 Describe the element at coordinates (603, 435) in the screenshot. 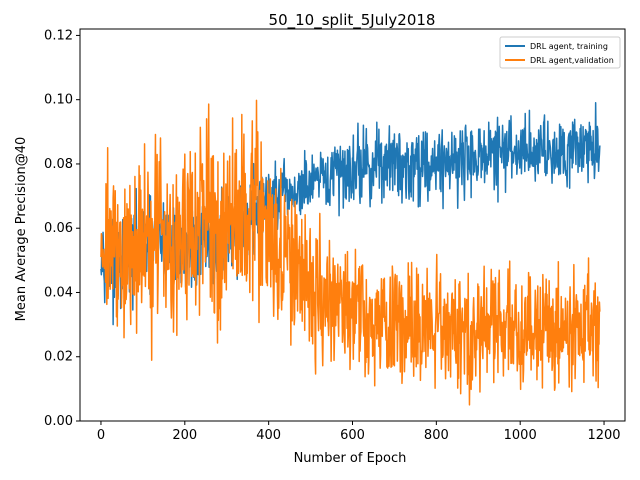

I see `x-tick-label: 1200` at that location.